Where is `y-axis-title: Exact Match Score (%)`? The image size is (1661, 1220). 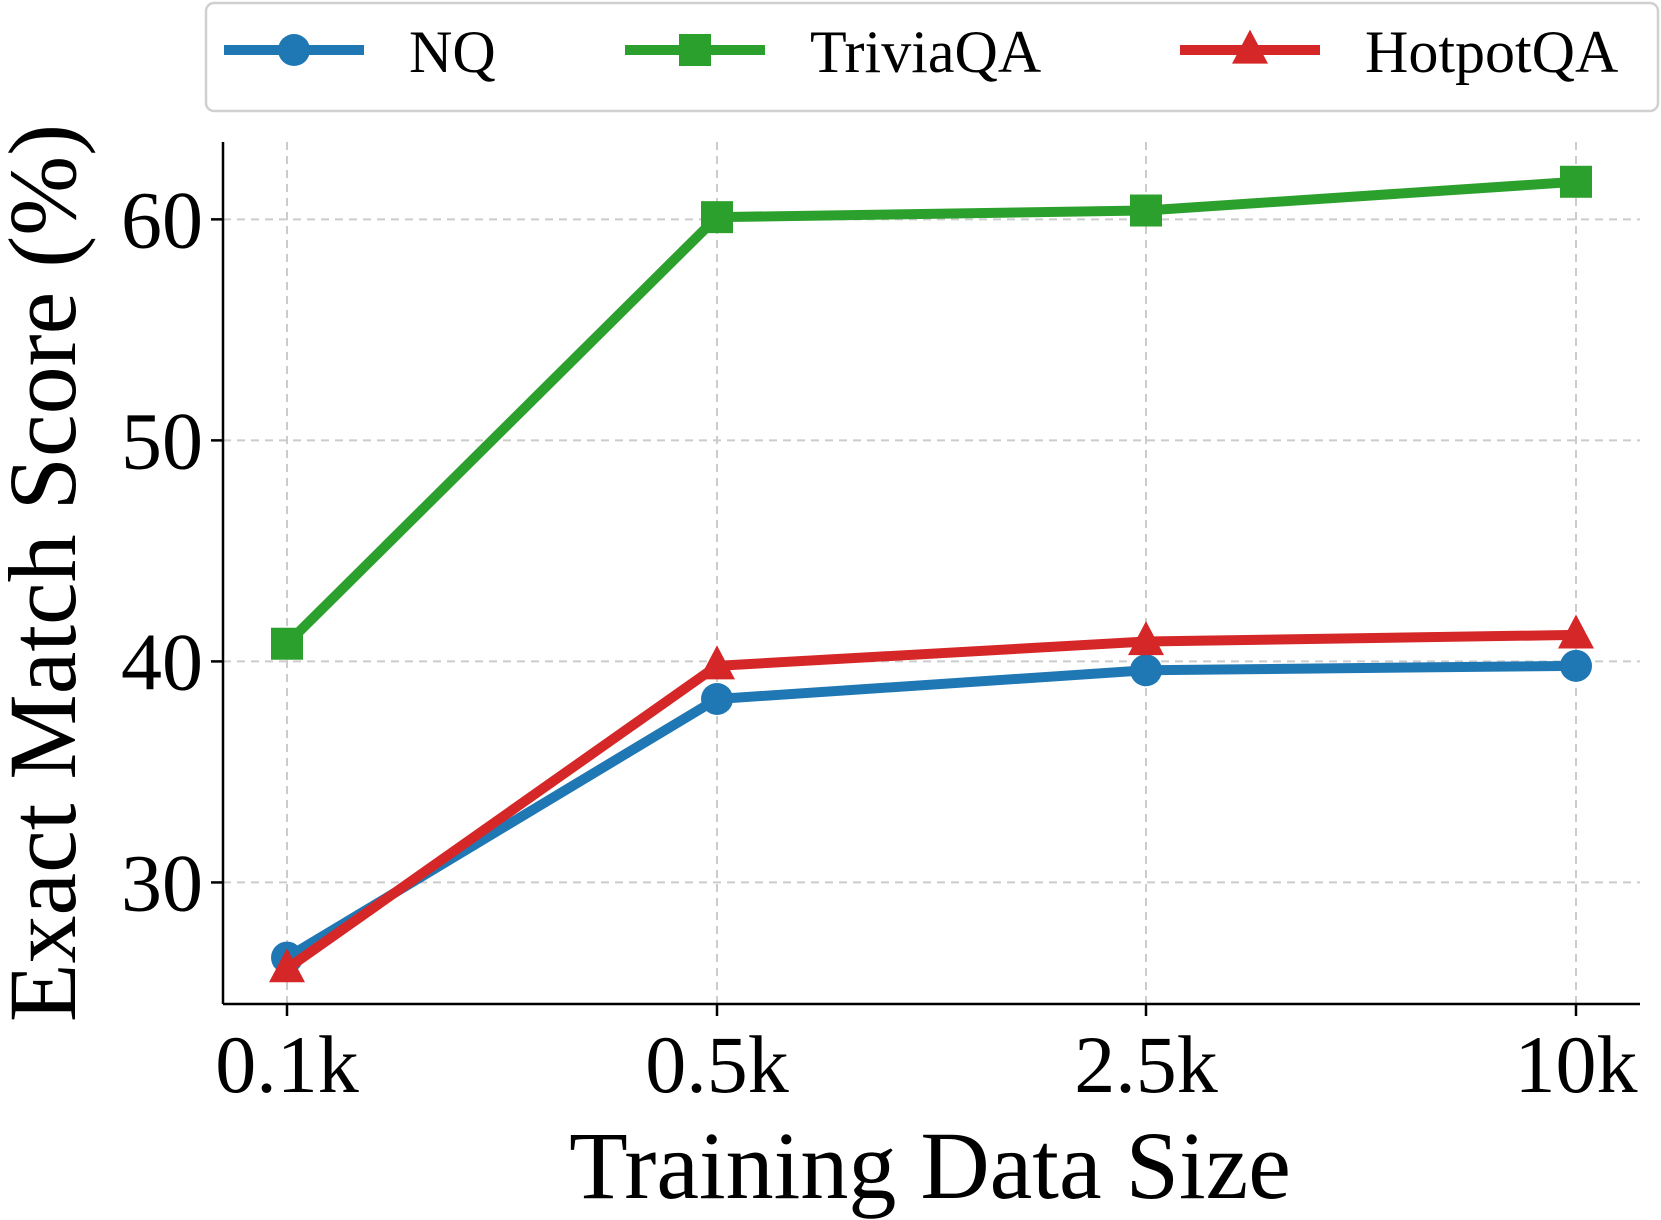 y-axis-title: Exact Match Score (%) is located at coordinates (48, 573).